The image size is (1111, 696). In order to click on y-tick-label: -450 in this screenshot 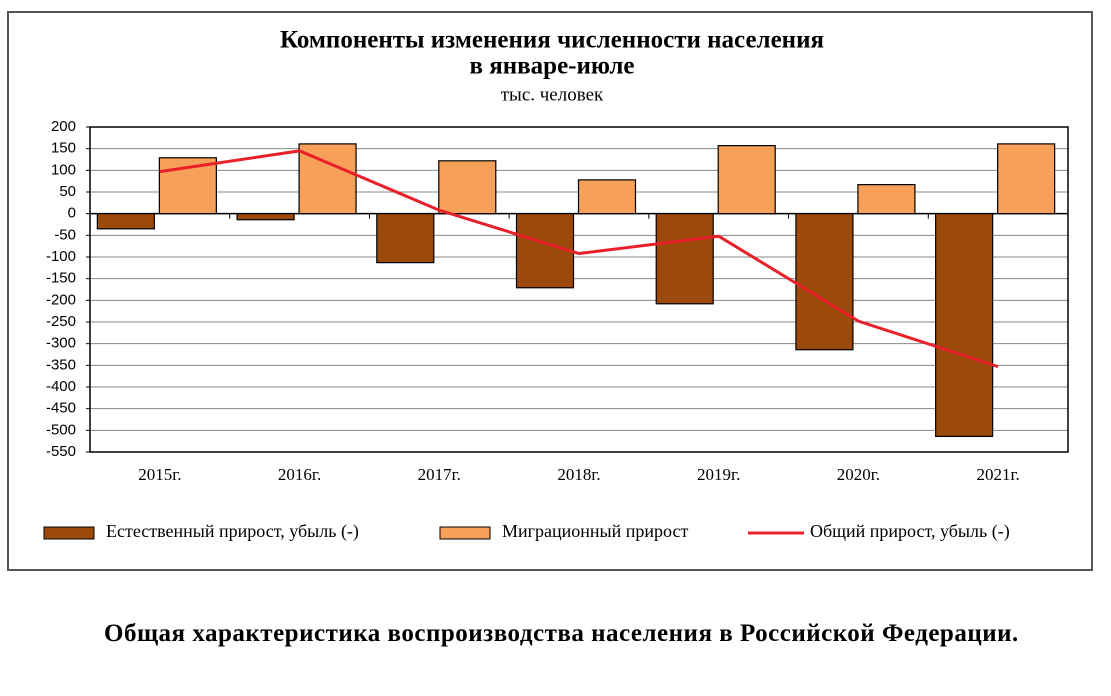, I will do `click(61, 408)`.